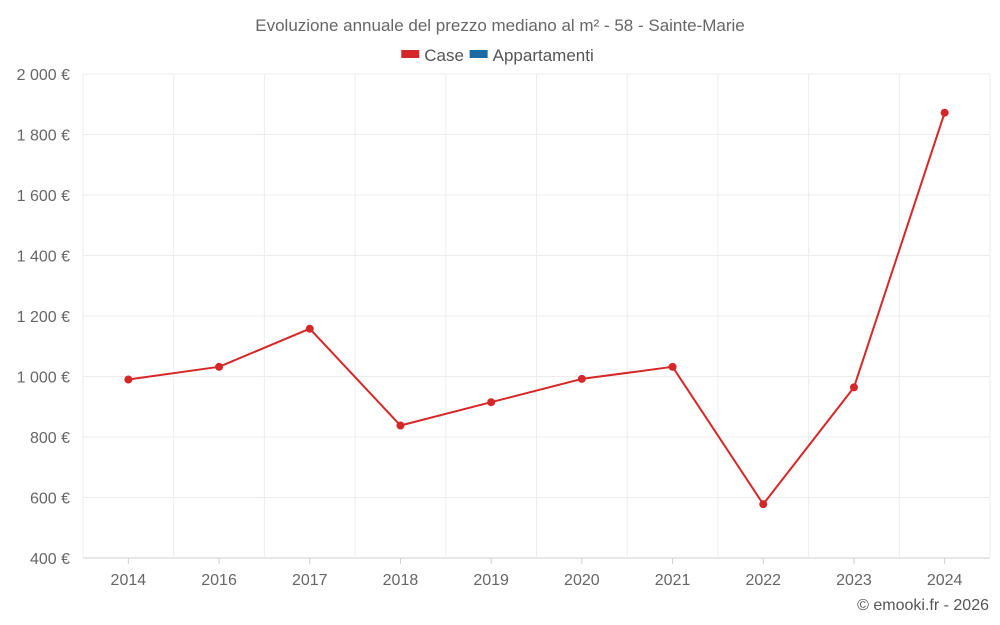 The width and height of the screenshot is (1000, 625). I want to click on y-tick-label: 1 200 €, so click(43, 317).